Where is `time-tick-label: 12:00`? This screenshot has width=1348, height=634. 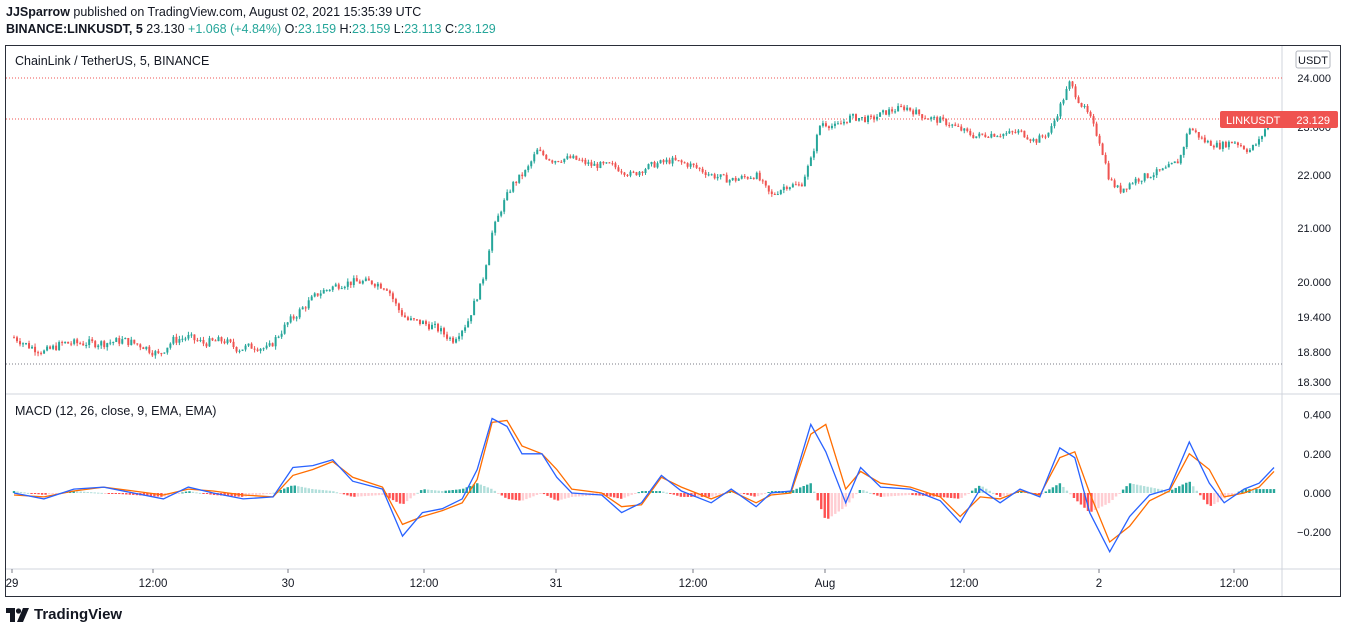 time-tick-label: 12:00 is located at coordinates (693, 584).